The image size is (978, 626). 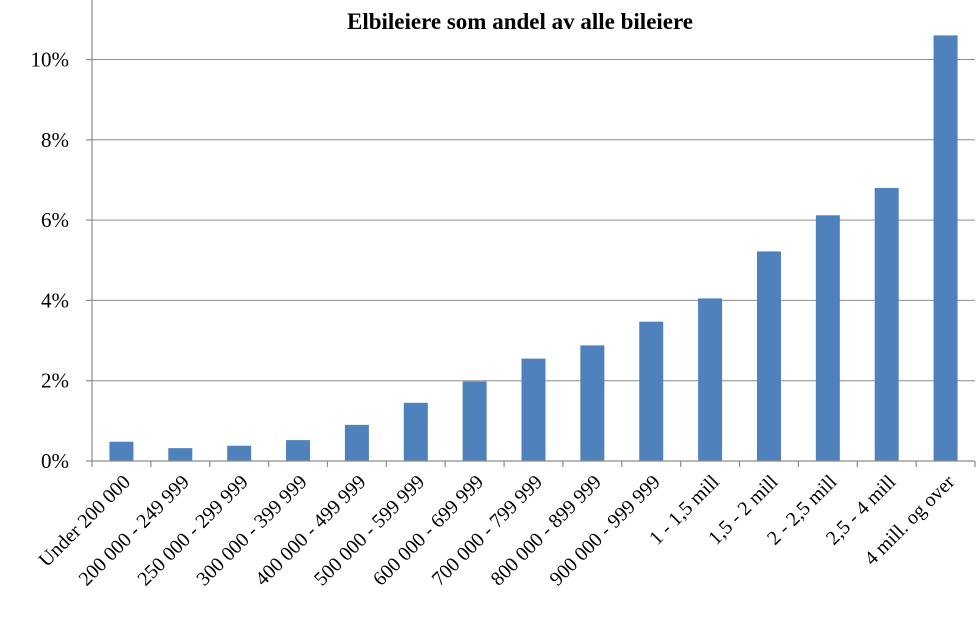 What do you see at coordinates (310, 530) in the screenshot?
I see `x-tick-label: 400 000 - 499 999` at bounding box center [310, 530].